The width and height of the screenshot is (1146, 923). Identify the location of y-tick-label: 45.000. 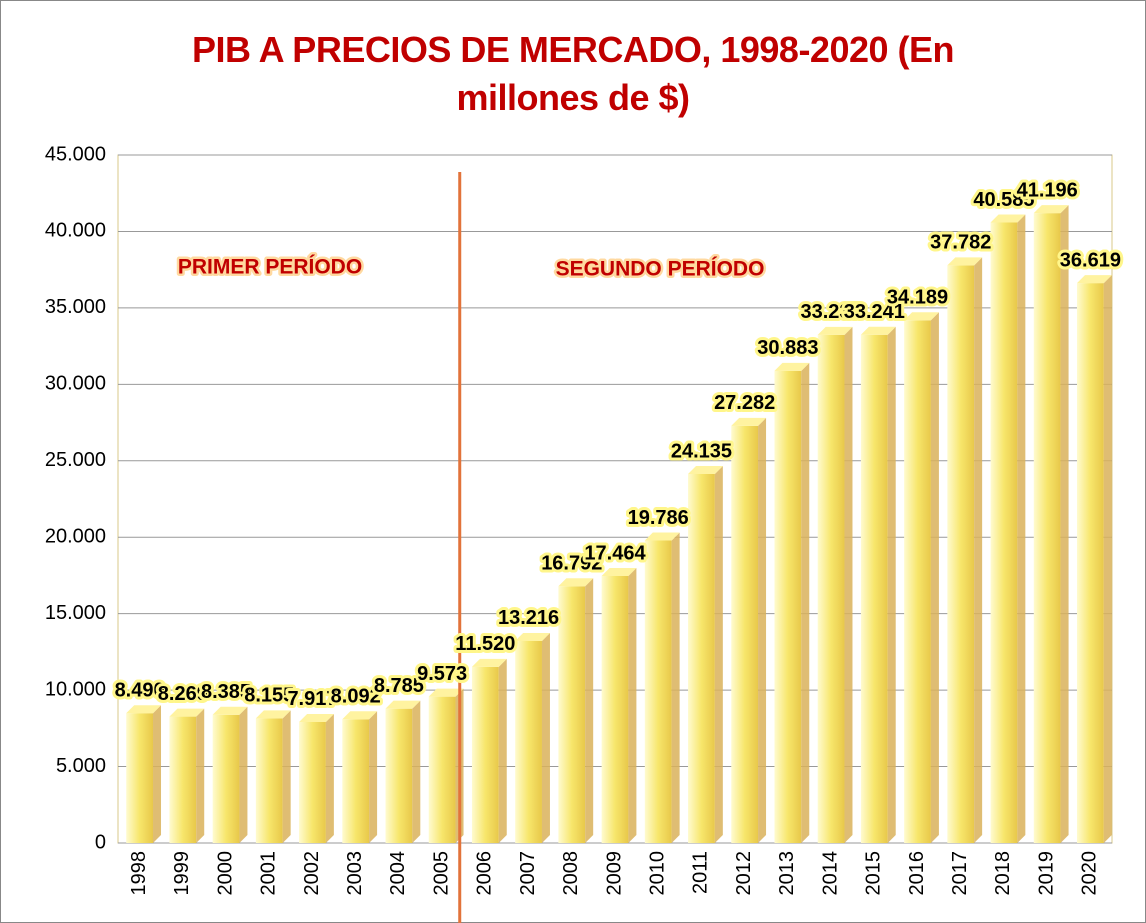
(75, 154).